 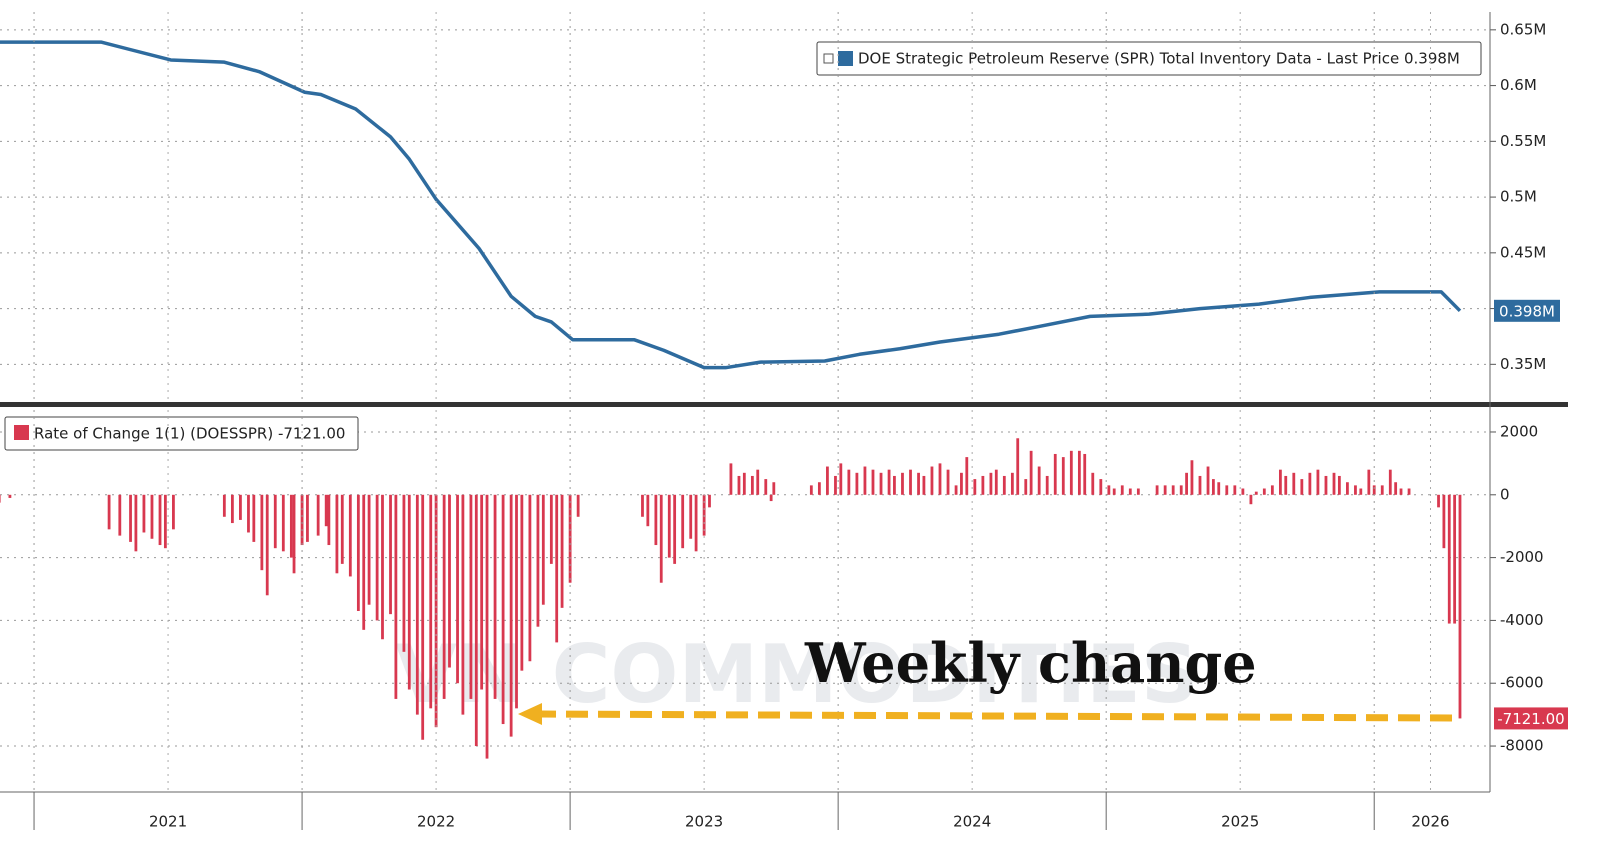 What do you see at coordinates (784, 404) in the screenshot?
I see `panel-separator` at bounding box center [784, 404].